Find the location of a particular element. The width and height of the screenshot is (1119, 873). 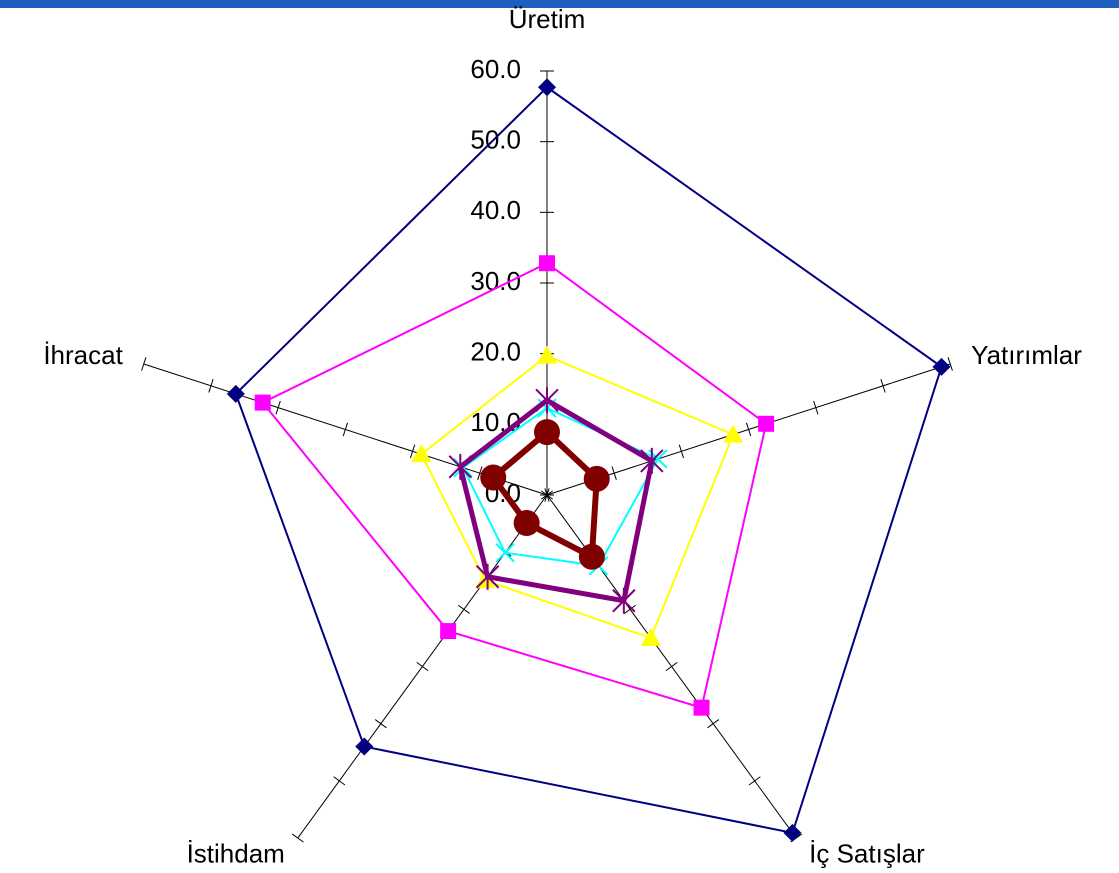

category-label: Üretim is located at coordinates (547, 19).